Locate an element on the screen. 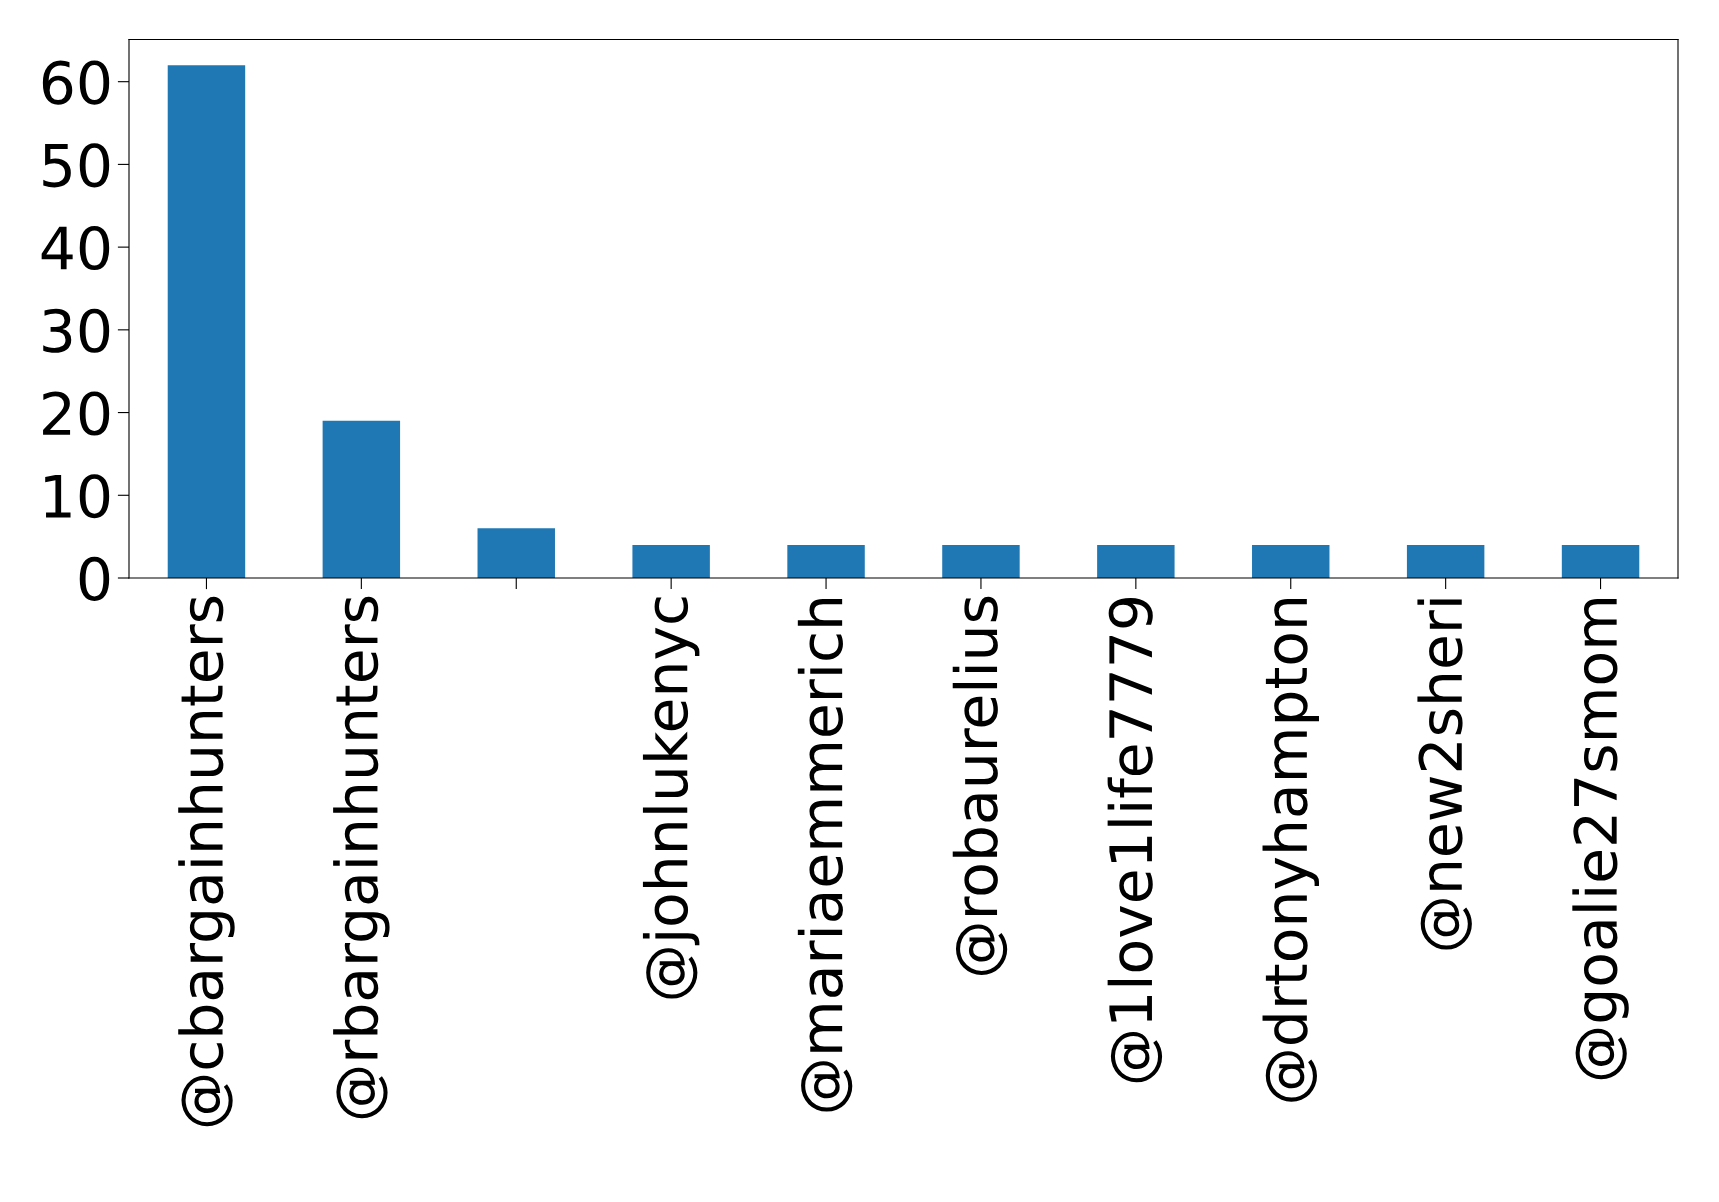 The width and height of the screenshot is (1719, 1202). x-tick-label: @mariaemmerich is located at coordinates (825, 855).